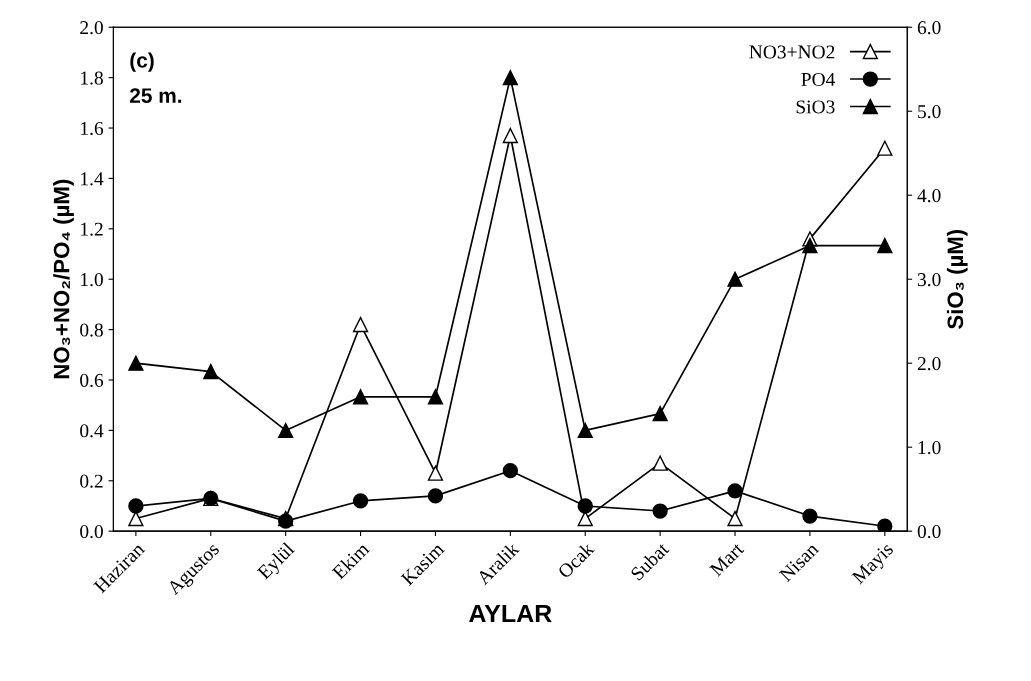  I want to click on legend-label: PO4, so click(818, 79).